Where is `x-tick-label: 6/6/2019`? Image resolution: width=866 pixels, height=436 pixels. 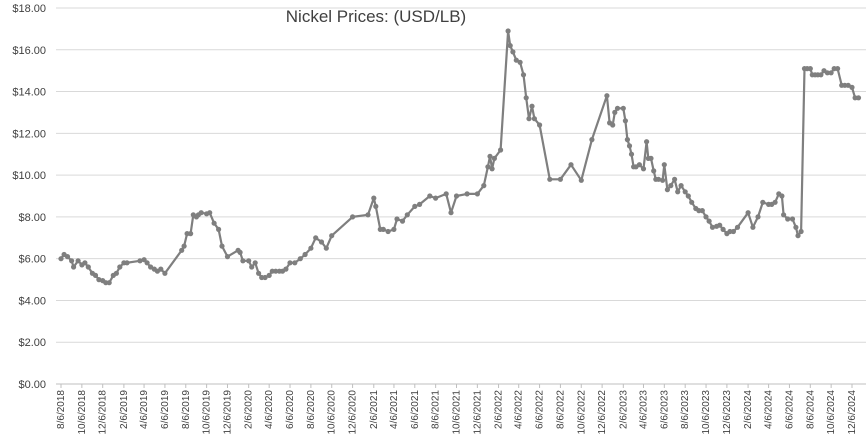
x-tick-label: 6/6/2019 is located at coordinates (165, 409).